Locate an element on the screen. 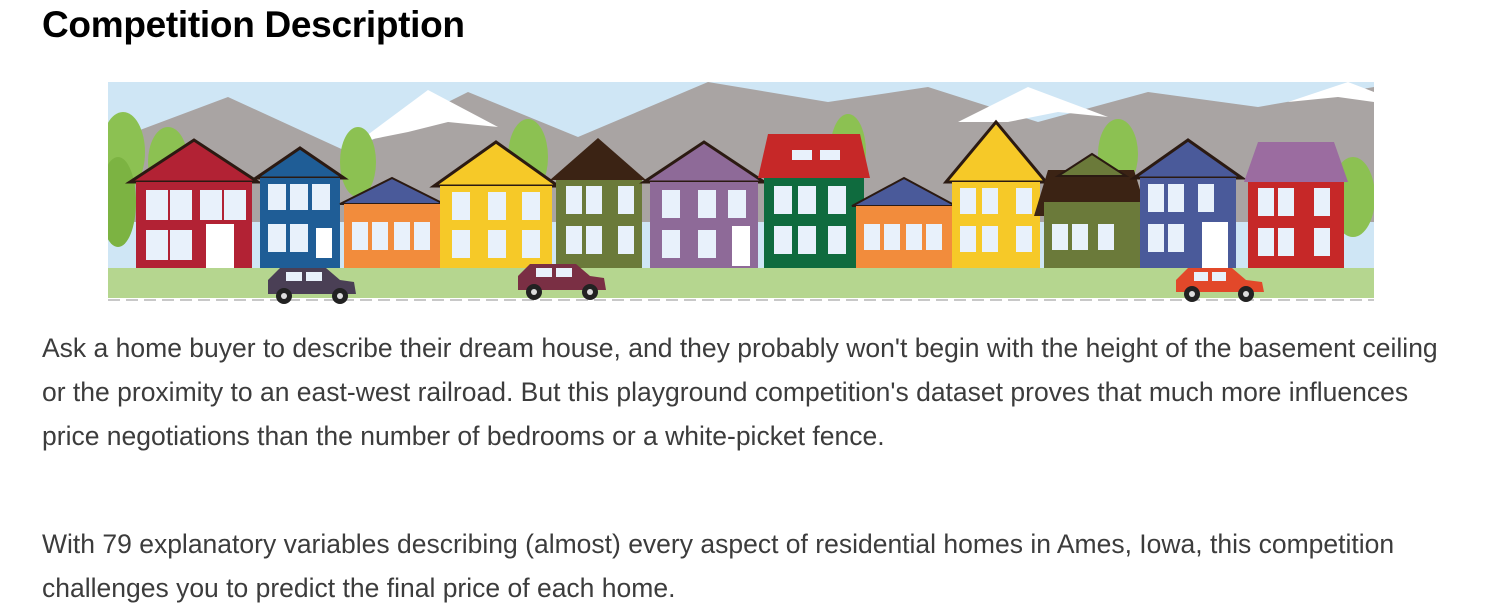 The height and width of the screenshot is (616, 1486). house-purple is located at coordinates (704, 204).